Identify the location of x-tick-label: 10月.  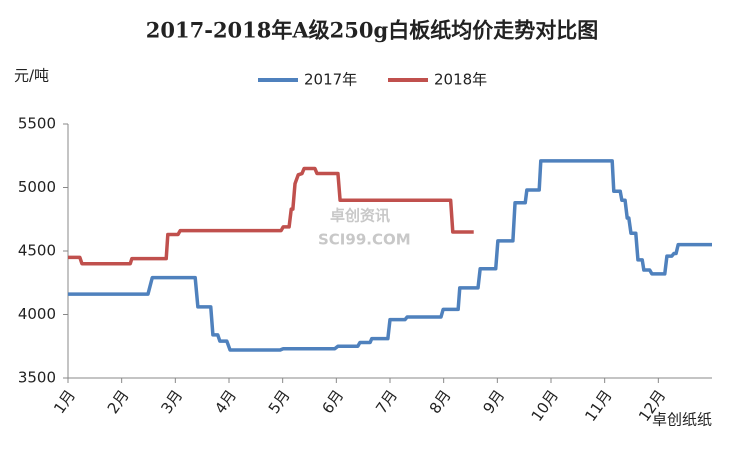
(545, 406).